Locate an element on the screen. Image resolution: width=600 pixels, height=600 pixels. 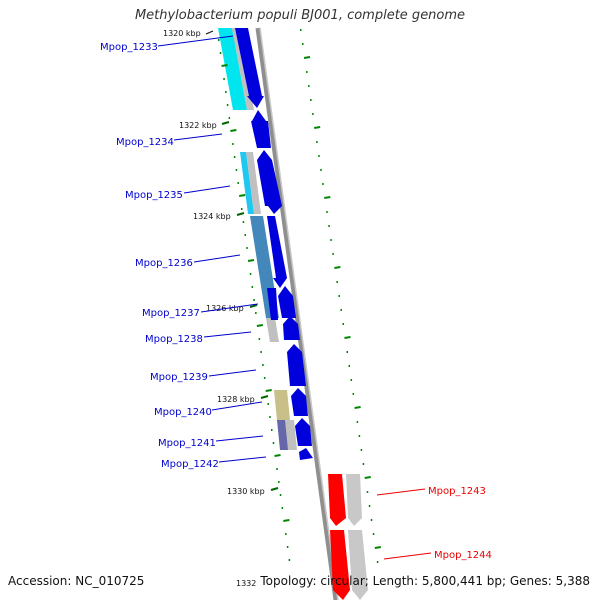
forward-genes is located at coordinates (274, 244).